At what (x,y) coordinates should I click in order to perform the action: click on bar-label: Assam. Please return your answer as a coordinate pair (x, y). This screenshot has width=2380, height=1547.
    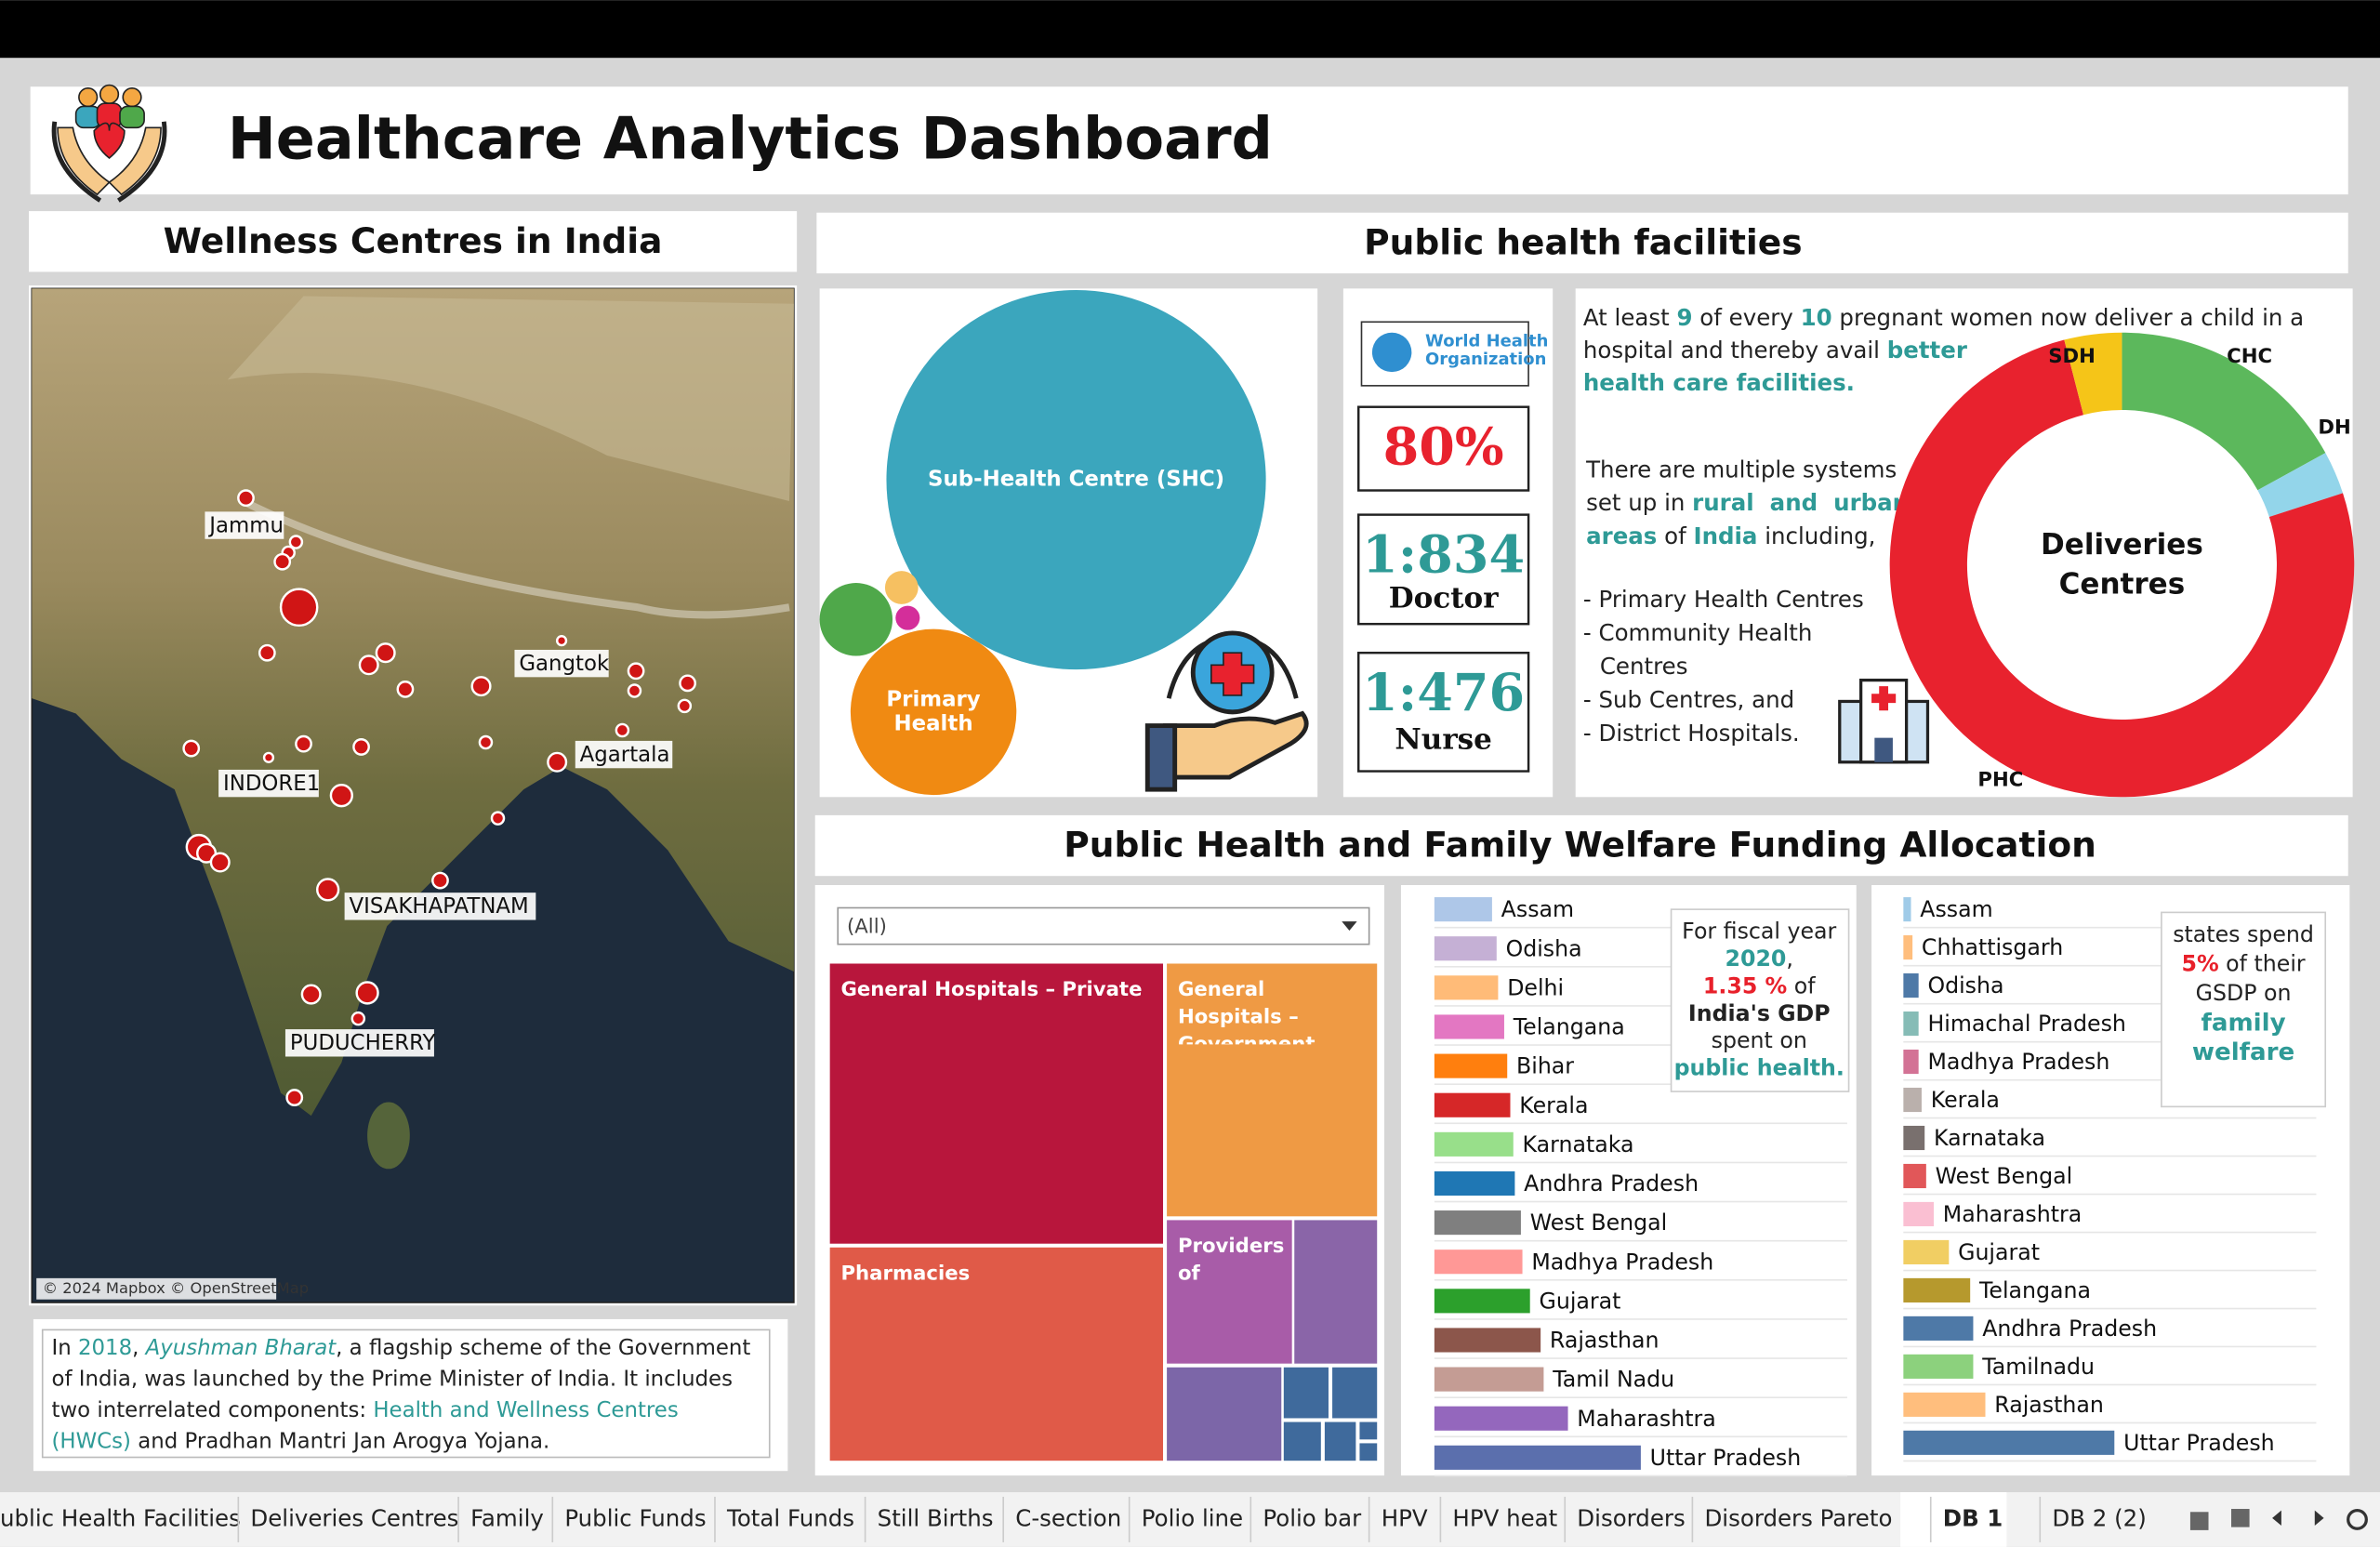
    Looking at the image, I should click on (1956, 909).